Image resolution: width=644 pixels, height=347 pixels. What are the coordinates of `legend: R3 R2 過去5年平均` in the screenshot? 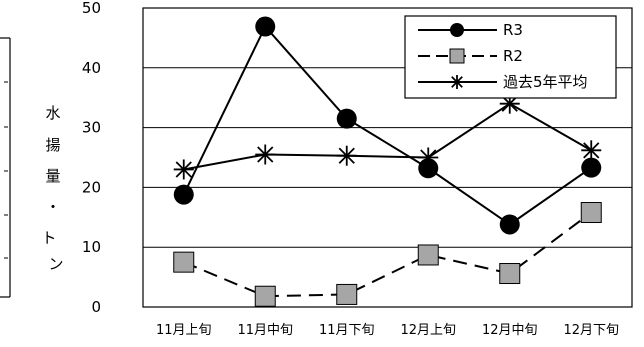 It's located at (510, 57).